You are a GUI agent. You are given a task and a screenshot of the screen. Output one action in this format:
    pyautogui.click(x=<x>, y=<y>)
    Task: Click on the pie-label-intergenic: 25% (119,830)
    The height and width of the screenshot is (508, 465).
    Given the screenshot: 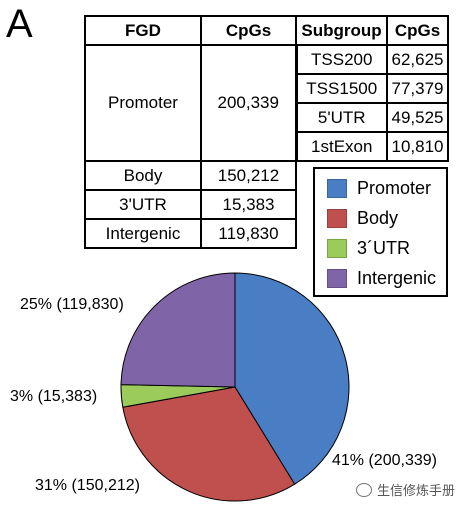 What is the action you would take?
    pyautogui.click(x=72, y=304)
    